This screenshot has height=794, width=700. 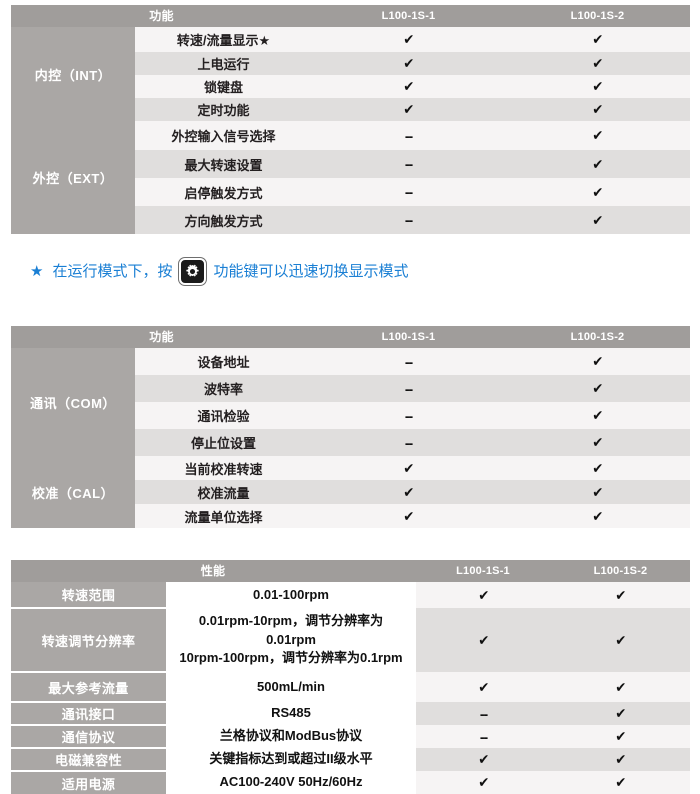 What do you see at coordinates (223, 415) in the screenshot?
I see `feature-name: 通讯检验` at bounding box center [223, 415].